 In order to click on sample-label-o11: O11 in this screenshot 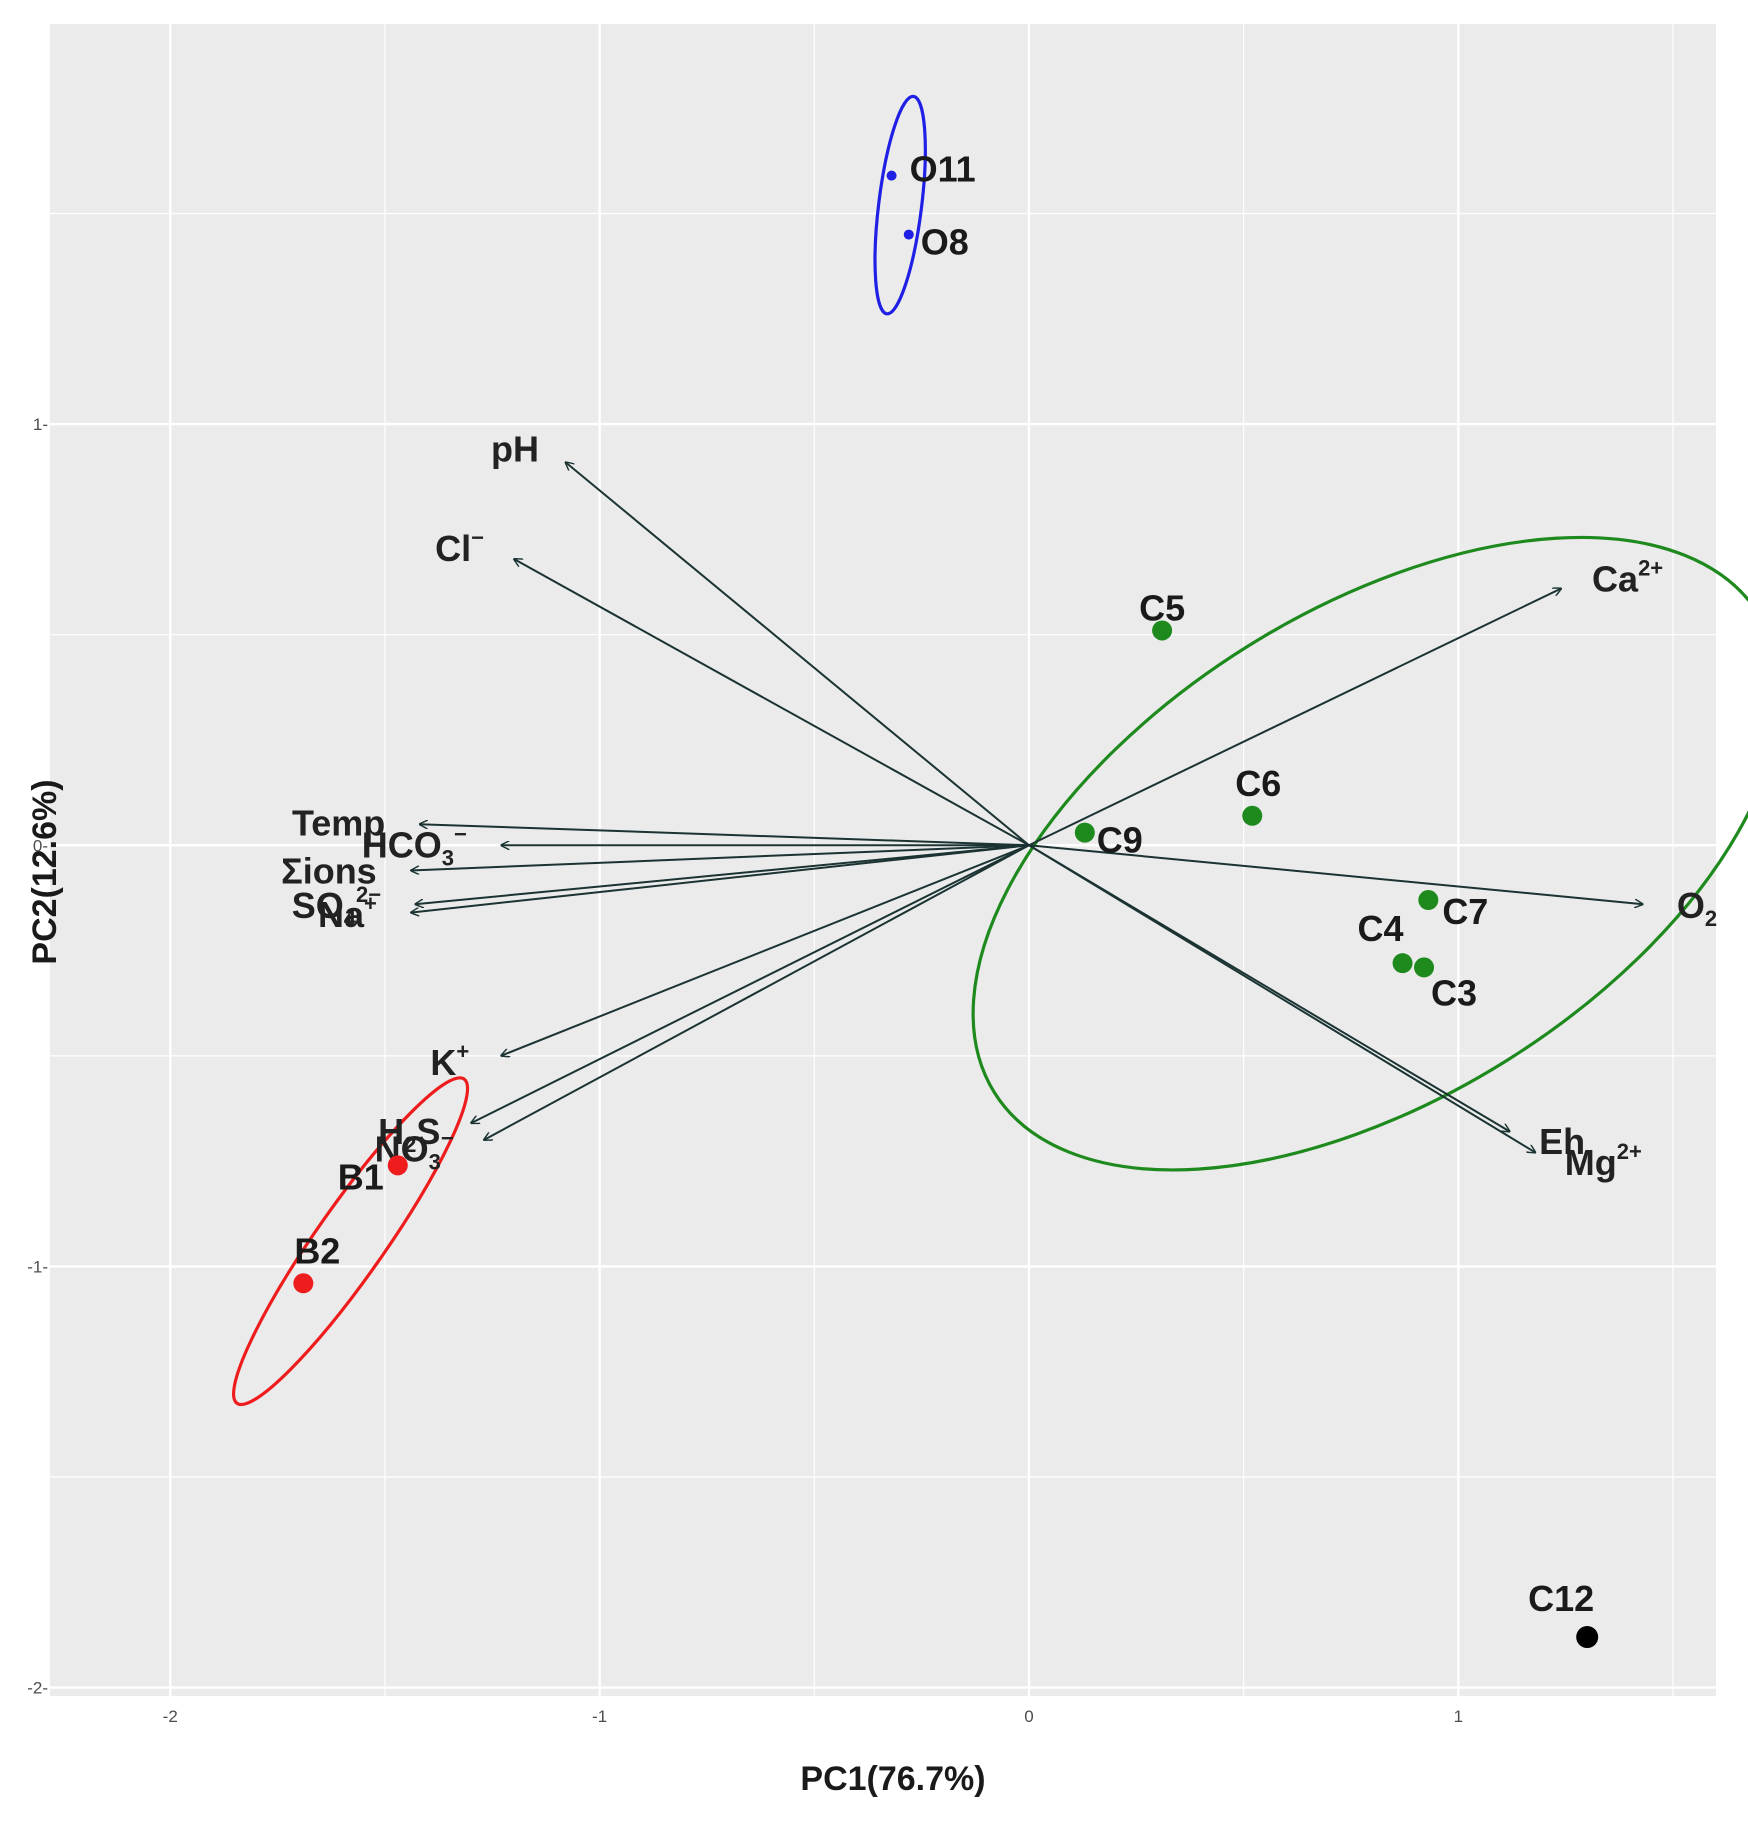, I will do `click(943, 169)`.